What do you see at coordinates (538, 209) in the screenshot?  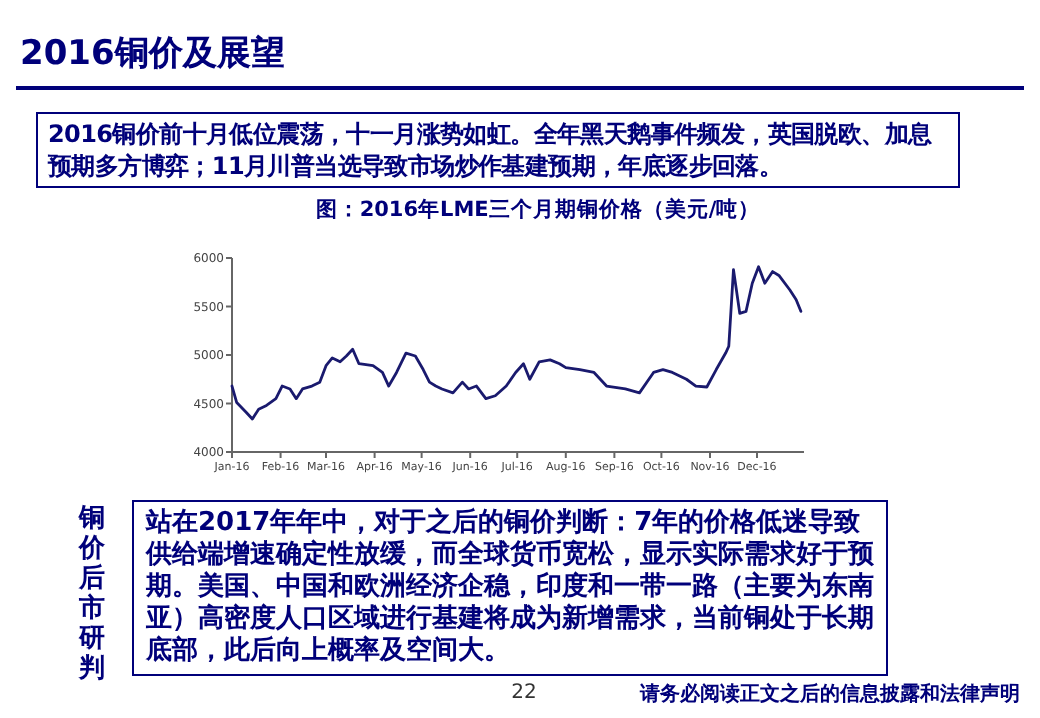 I see `chart-title: 图：2016年LME三个月期铜价格（美元/吨）` at bounding box center [538, 209].